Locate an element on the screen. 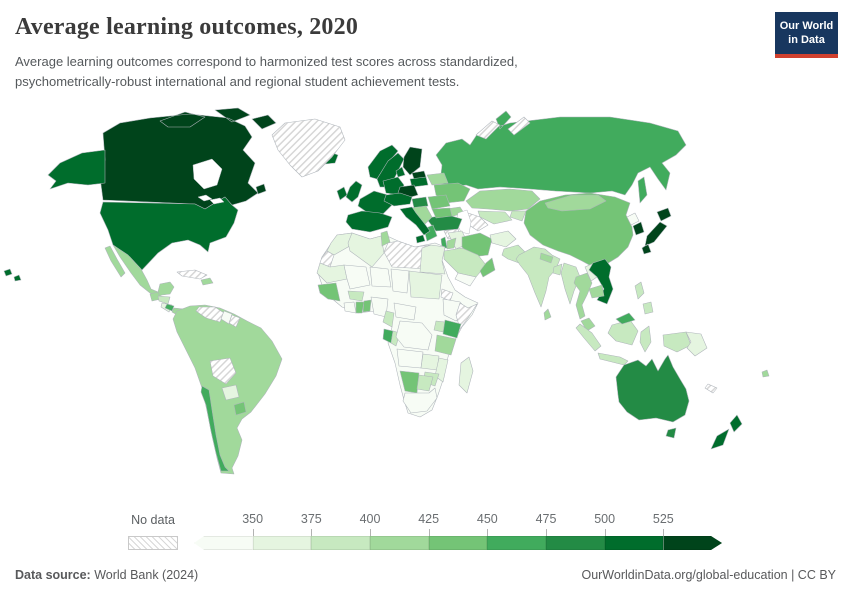 This screenshot has width=850, height=600. country-canada is located at coordinates (188, 158).